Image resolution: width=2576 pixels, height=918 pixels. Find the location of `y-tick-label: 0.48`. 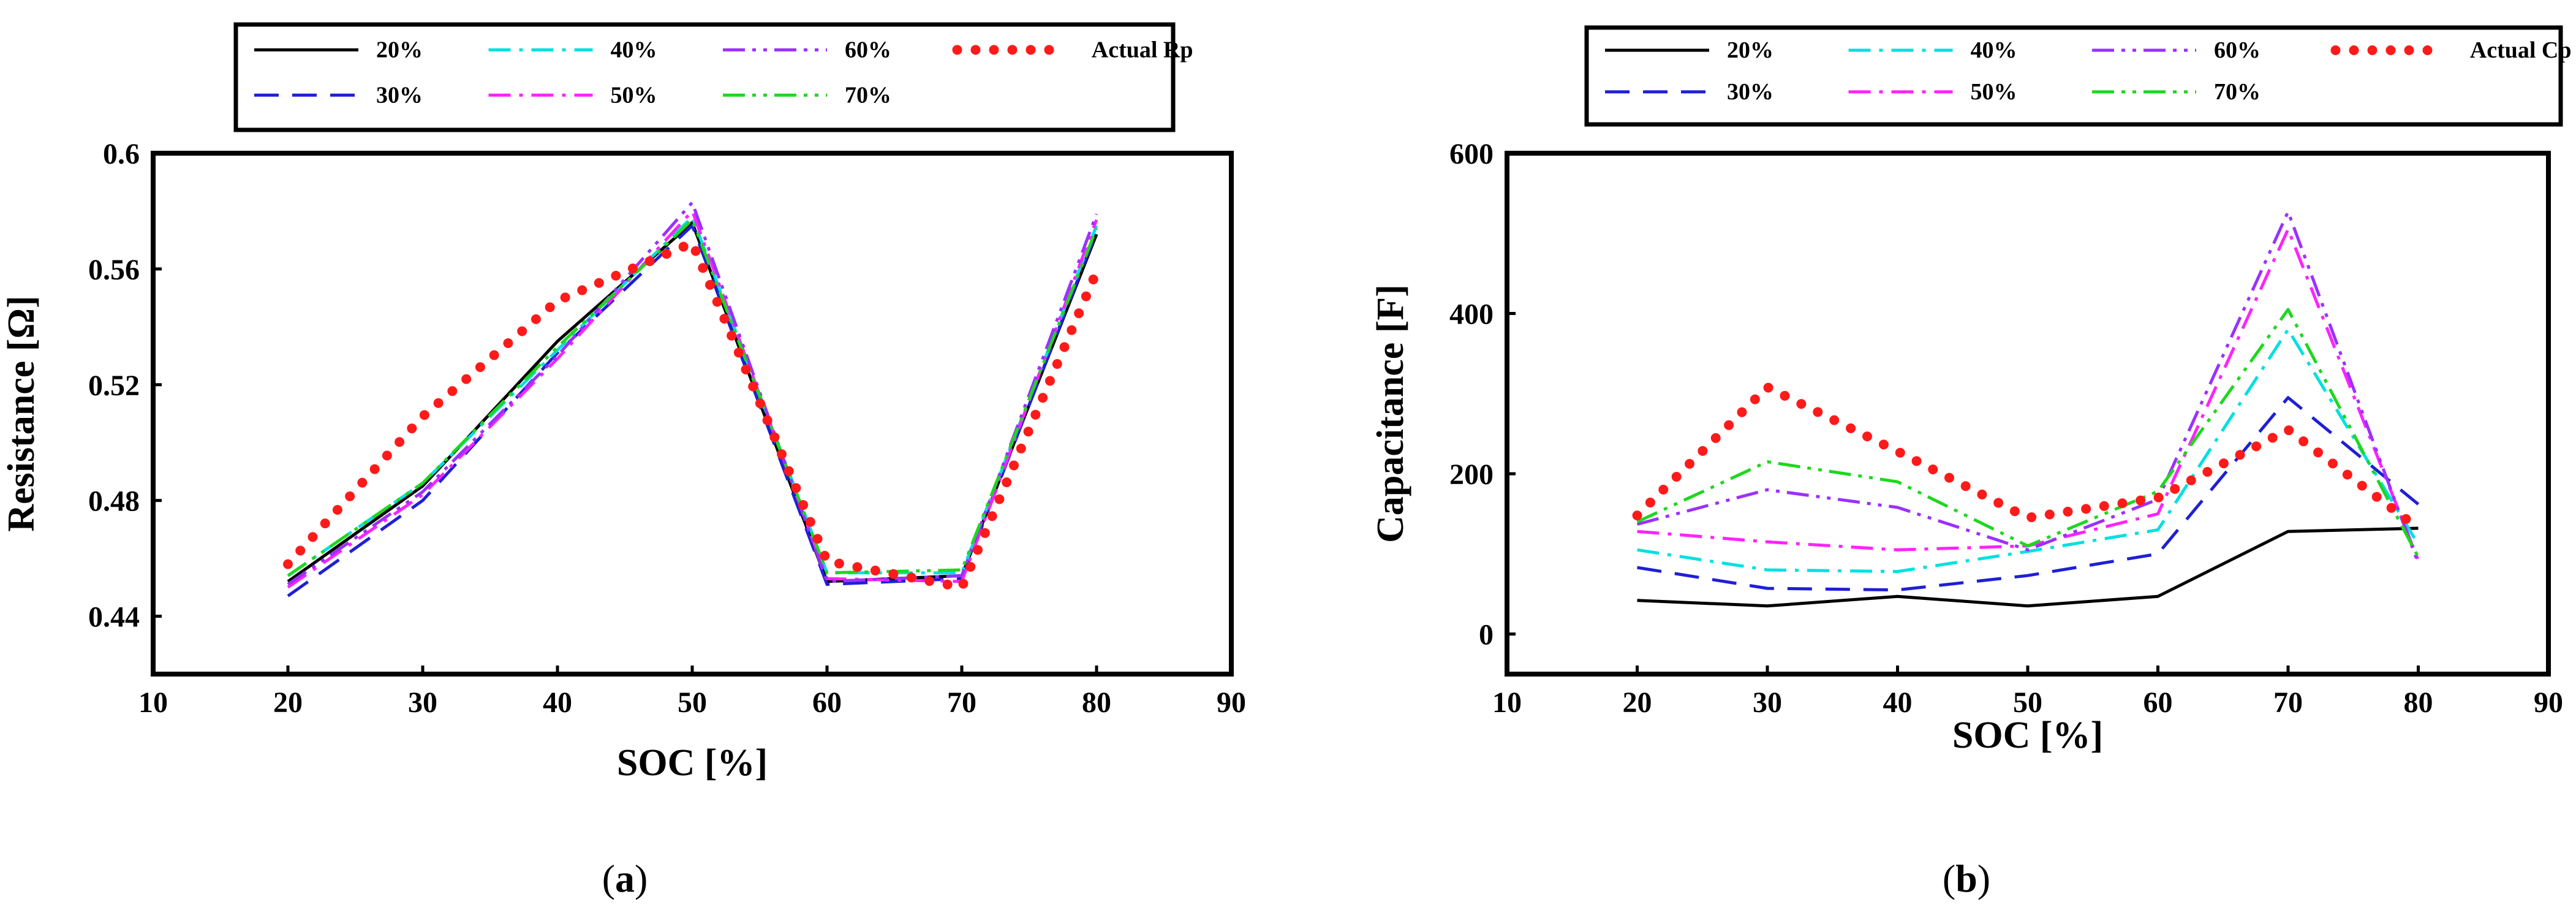

y-tick-label: 0.48 is located at coordinates (114, 501).